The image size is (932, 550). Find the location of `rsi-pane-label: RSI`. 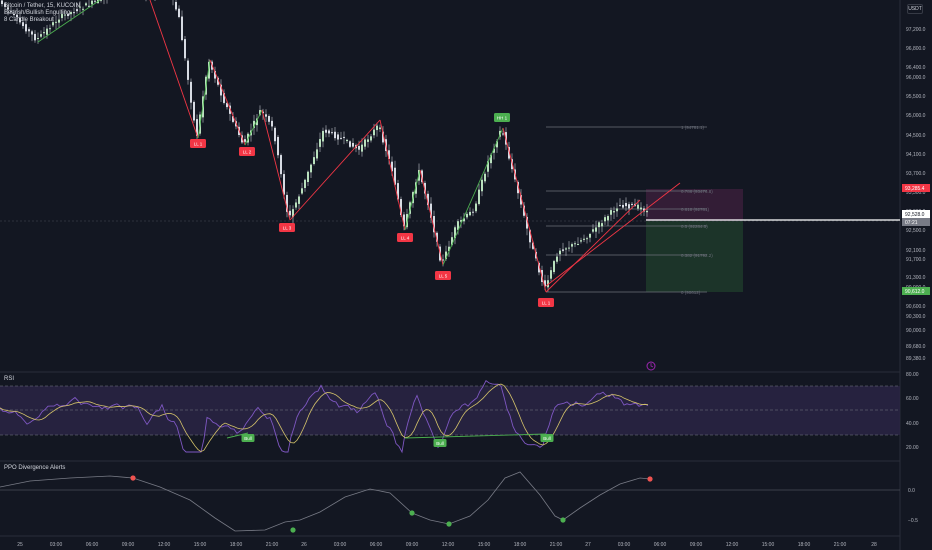

rsi-pane-label: RSI is located at coordinates (9, 379).